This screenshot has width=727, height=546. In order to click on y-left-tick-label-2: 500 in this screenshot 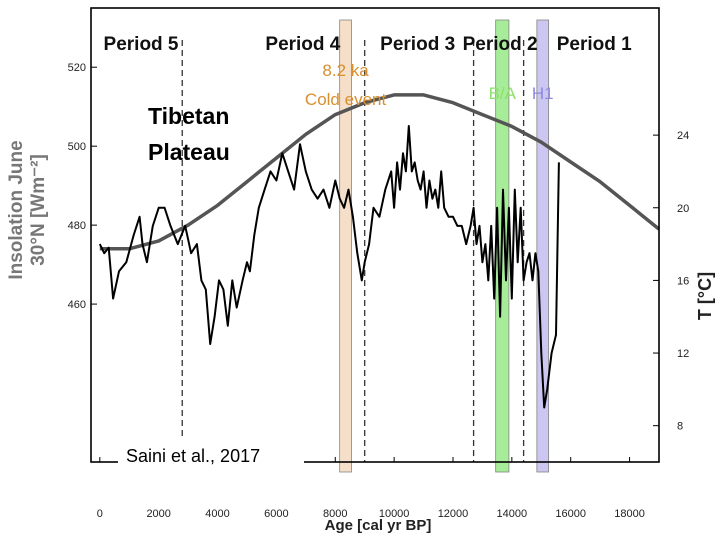, I will do `click(77, 147)`.